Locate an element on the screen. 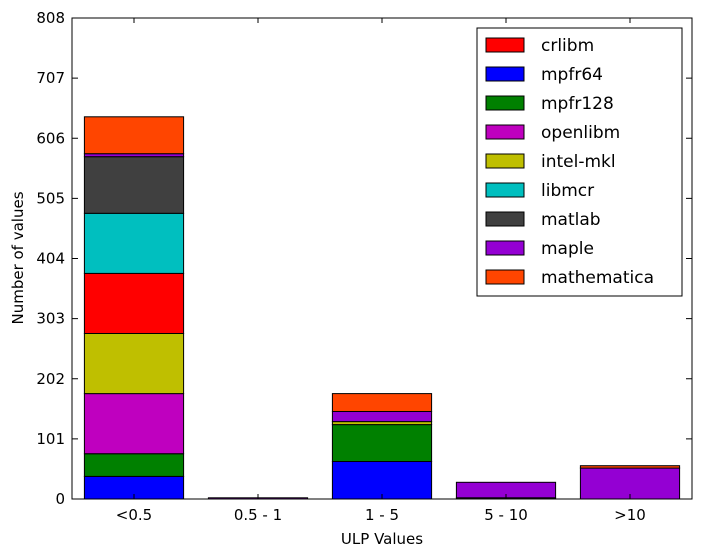 This screenshot has height=557, width=702. y-tick-label: 505 is located at coordinates (50, 198).